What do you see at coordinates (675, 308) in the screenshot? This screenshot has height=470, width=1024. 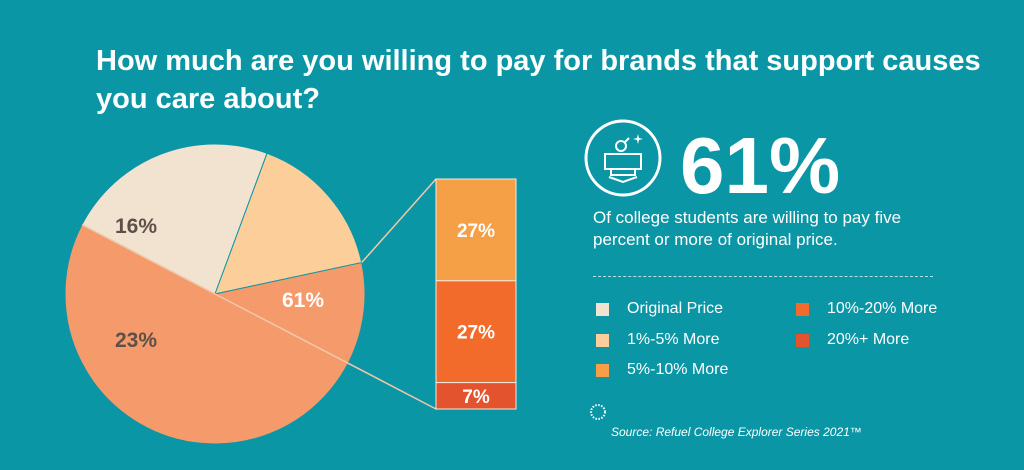 I see `legend-label: Original Price` at bounding box center [675, 308].